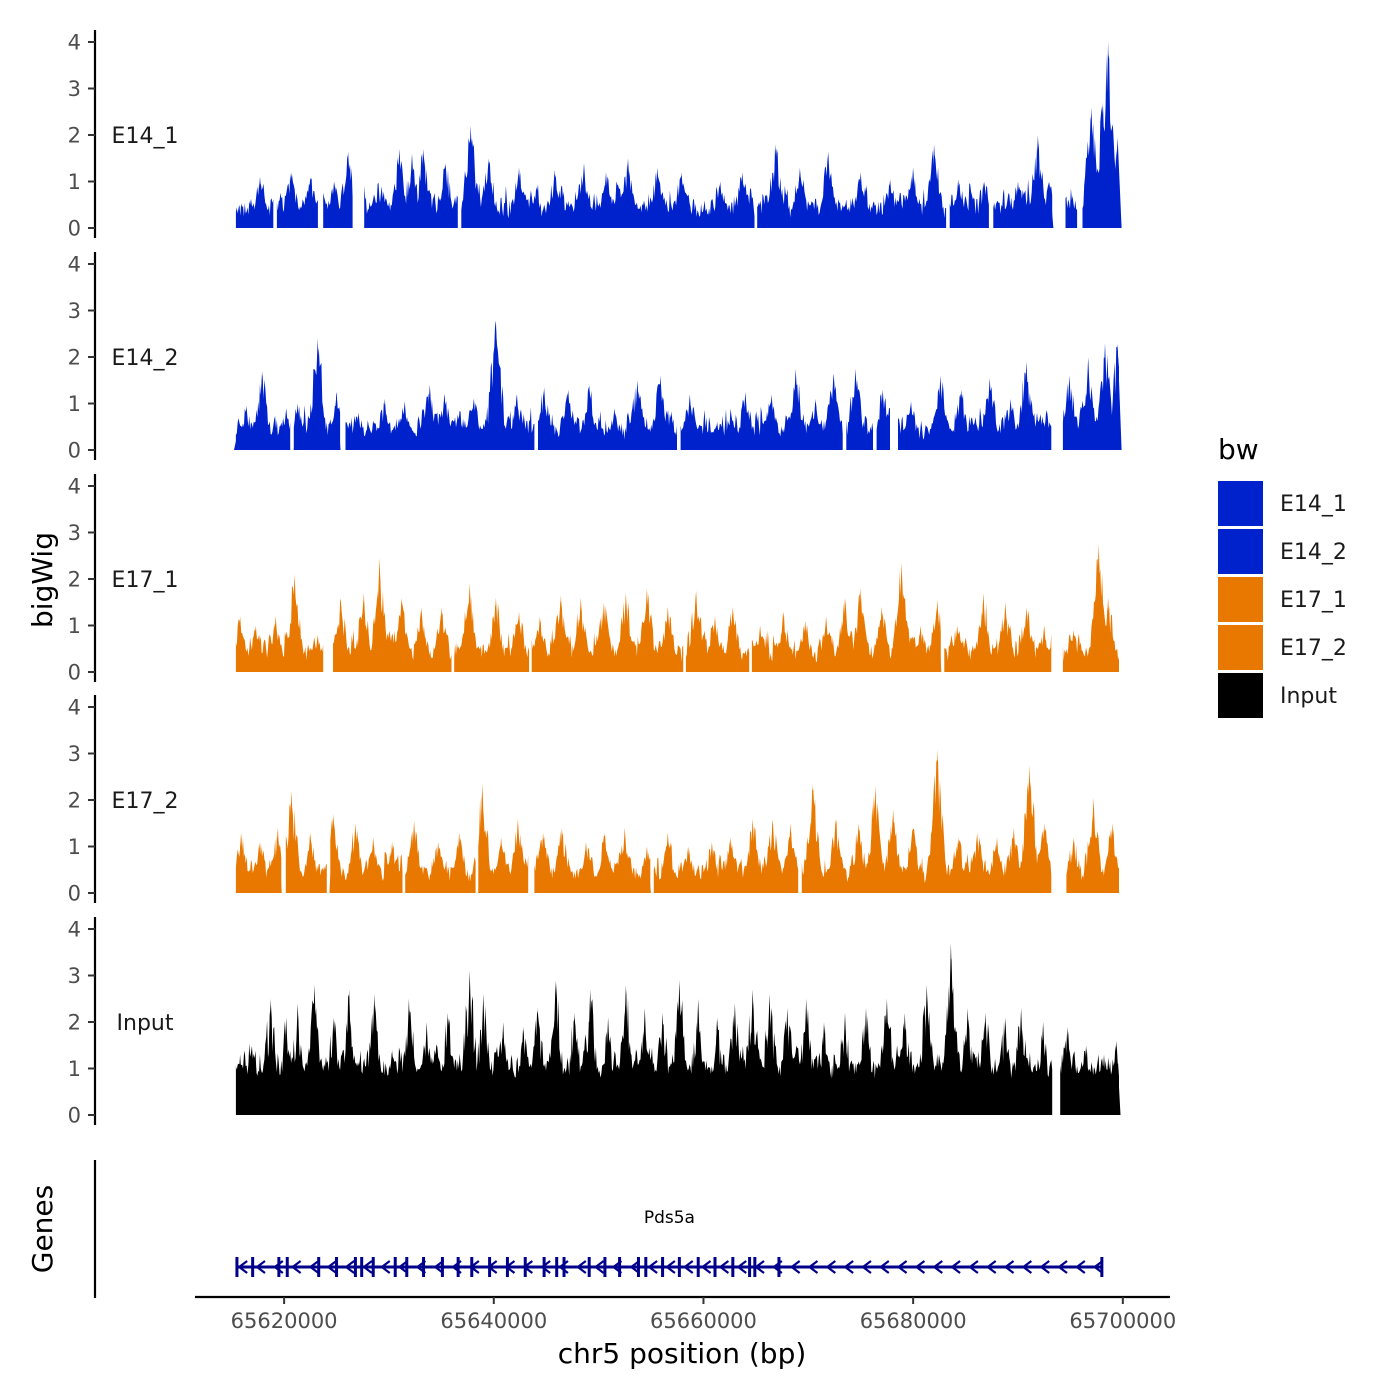 This screenshot has height=1400, width=1400. I want to click on genes-panel: Genes Pds5a, so click(565, 1229).